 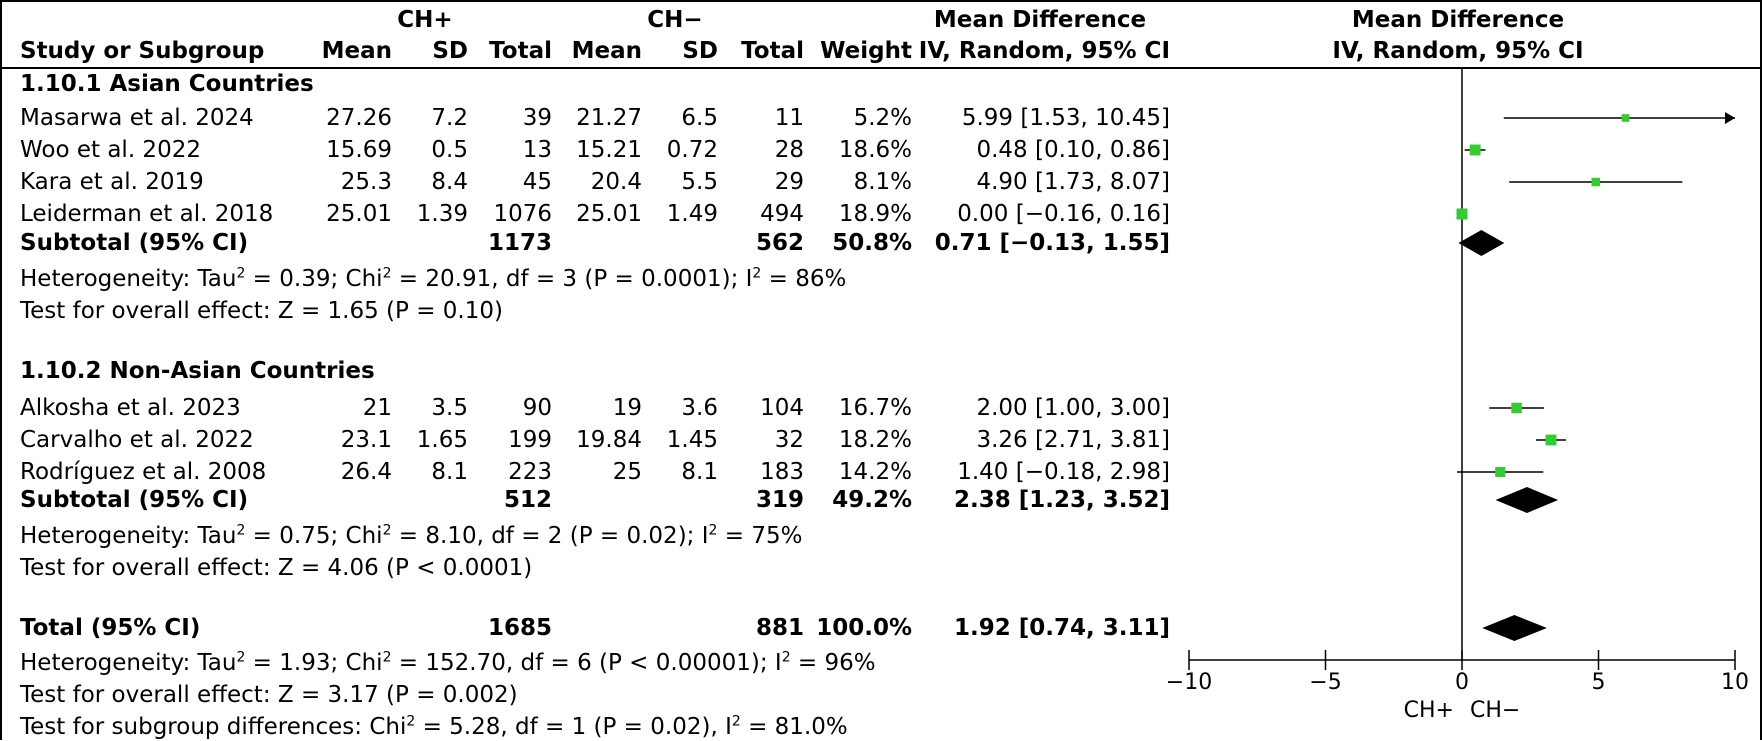 What do you see at coordinates (449, 118) in the screenshot?
I see `sd1-value: 7.2` at bounding box center [449, 118].